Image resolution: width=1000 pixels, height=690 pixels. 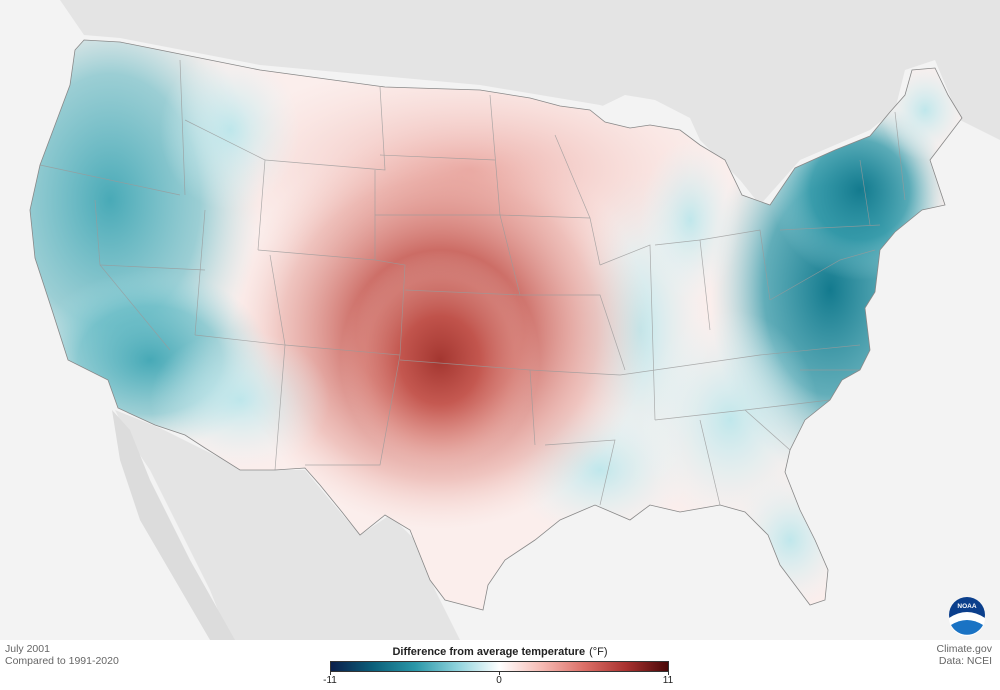 What do you see at coordinates (27, 649) in the screenshot?
I see `period-label: July 2001` at bounding box center [27, 649].